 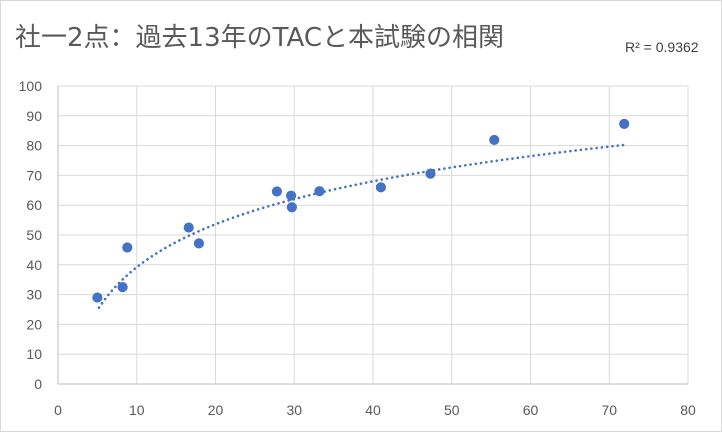 What do you see at coordinates (34, 265) in the screenshot?
I see `y-tick-label: 40` at bounding box center [34, 265].